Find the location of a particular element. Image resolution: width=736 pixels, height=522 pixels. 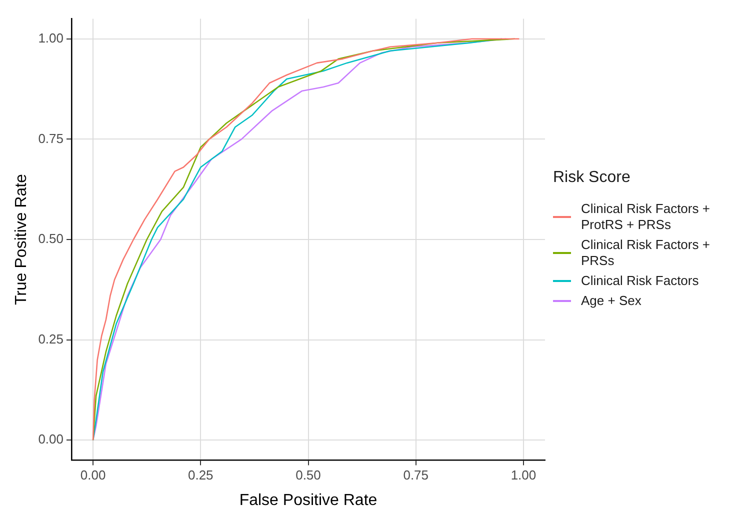

legend-label: Clinical Risk Factors + PRSs is located at coordinates (646, 253).